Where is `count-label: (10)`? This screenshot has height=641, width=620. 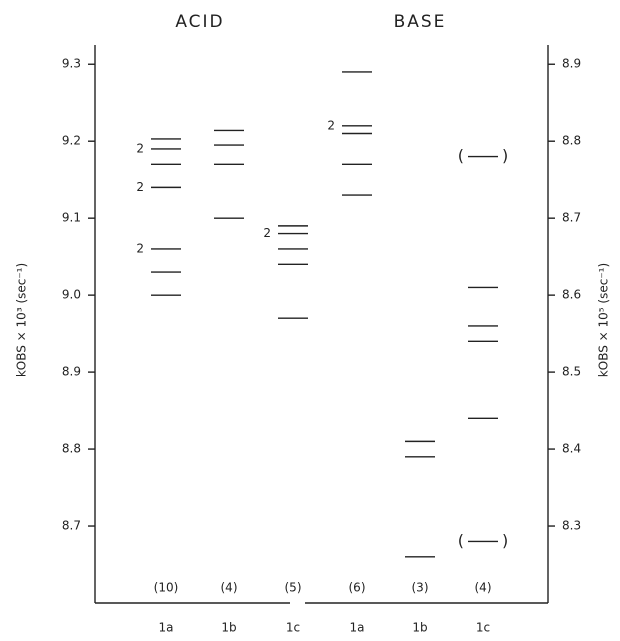 count-label: (10) is located at coordinates (166, 588).